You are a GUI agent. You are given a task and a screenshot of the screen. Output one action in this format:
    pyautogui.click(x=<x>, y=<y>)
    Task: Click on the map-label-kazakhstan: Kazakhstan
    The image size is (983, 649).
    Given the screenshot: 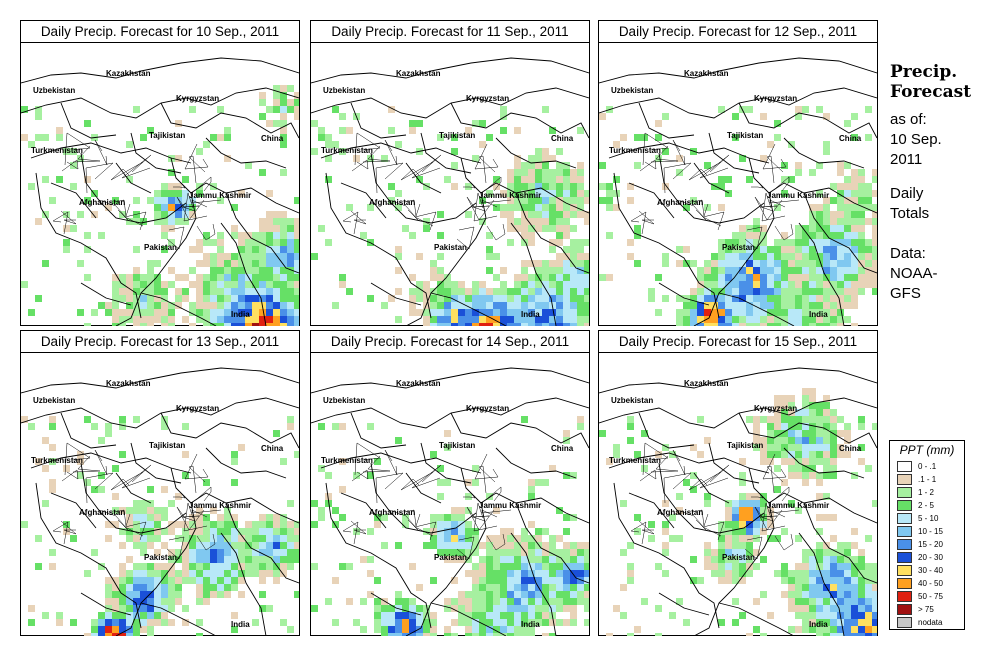 What is the action you would take?
    pyautogui.click(x=706, y=383)
    